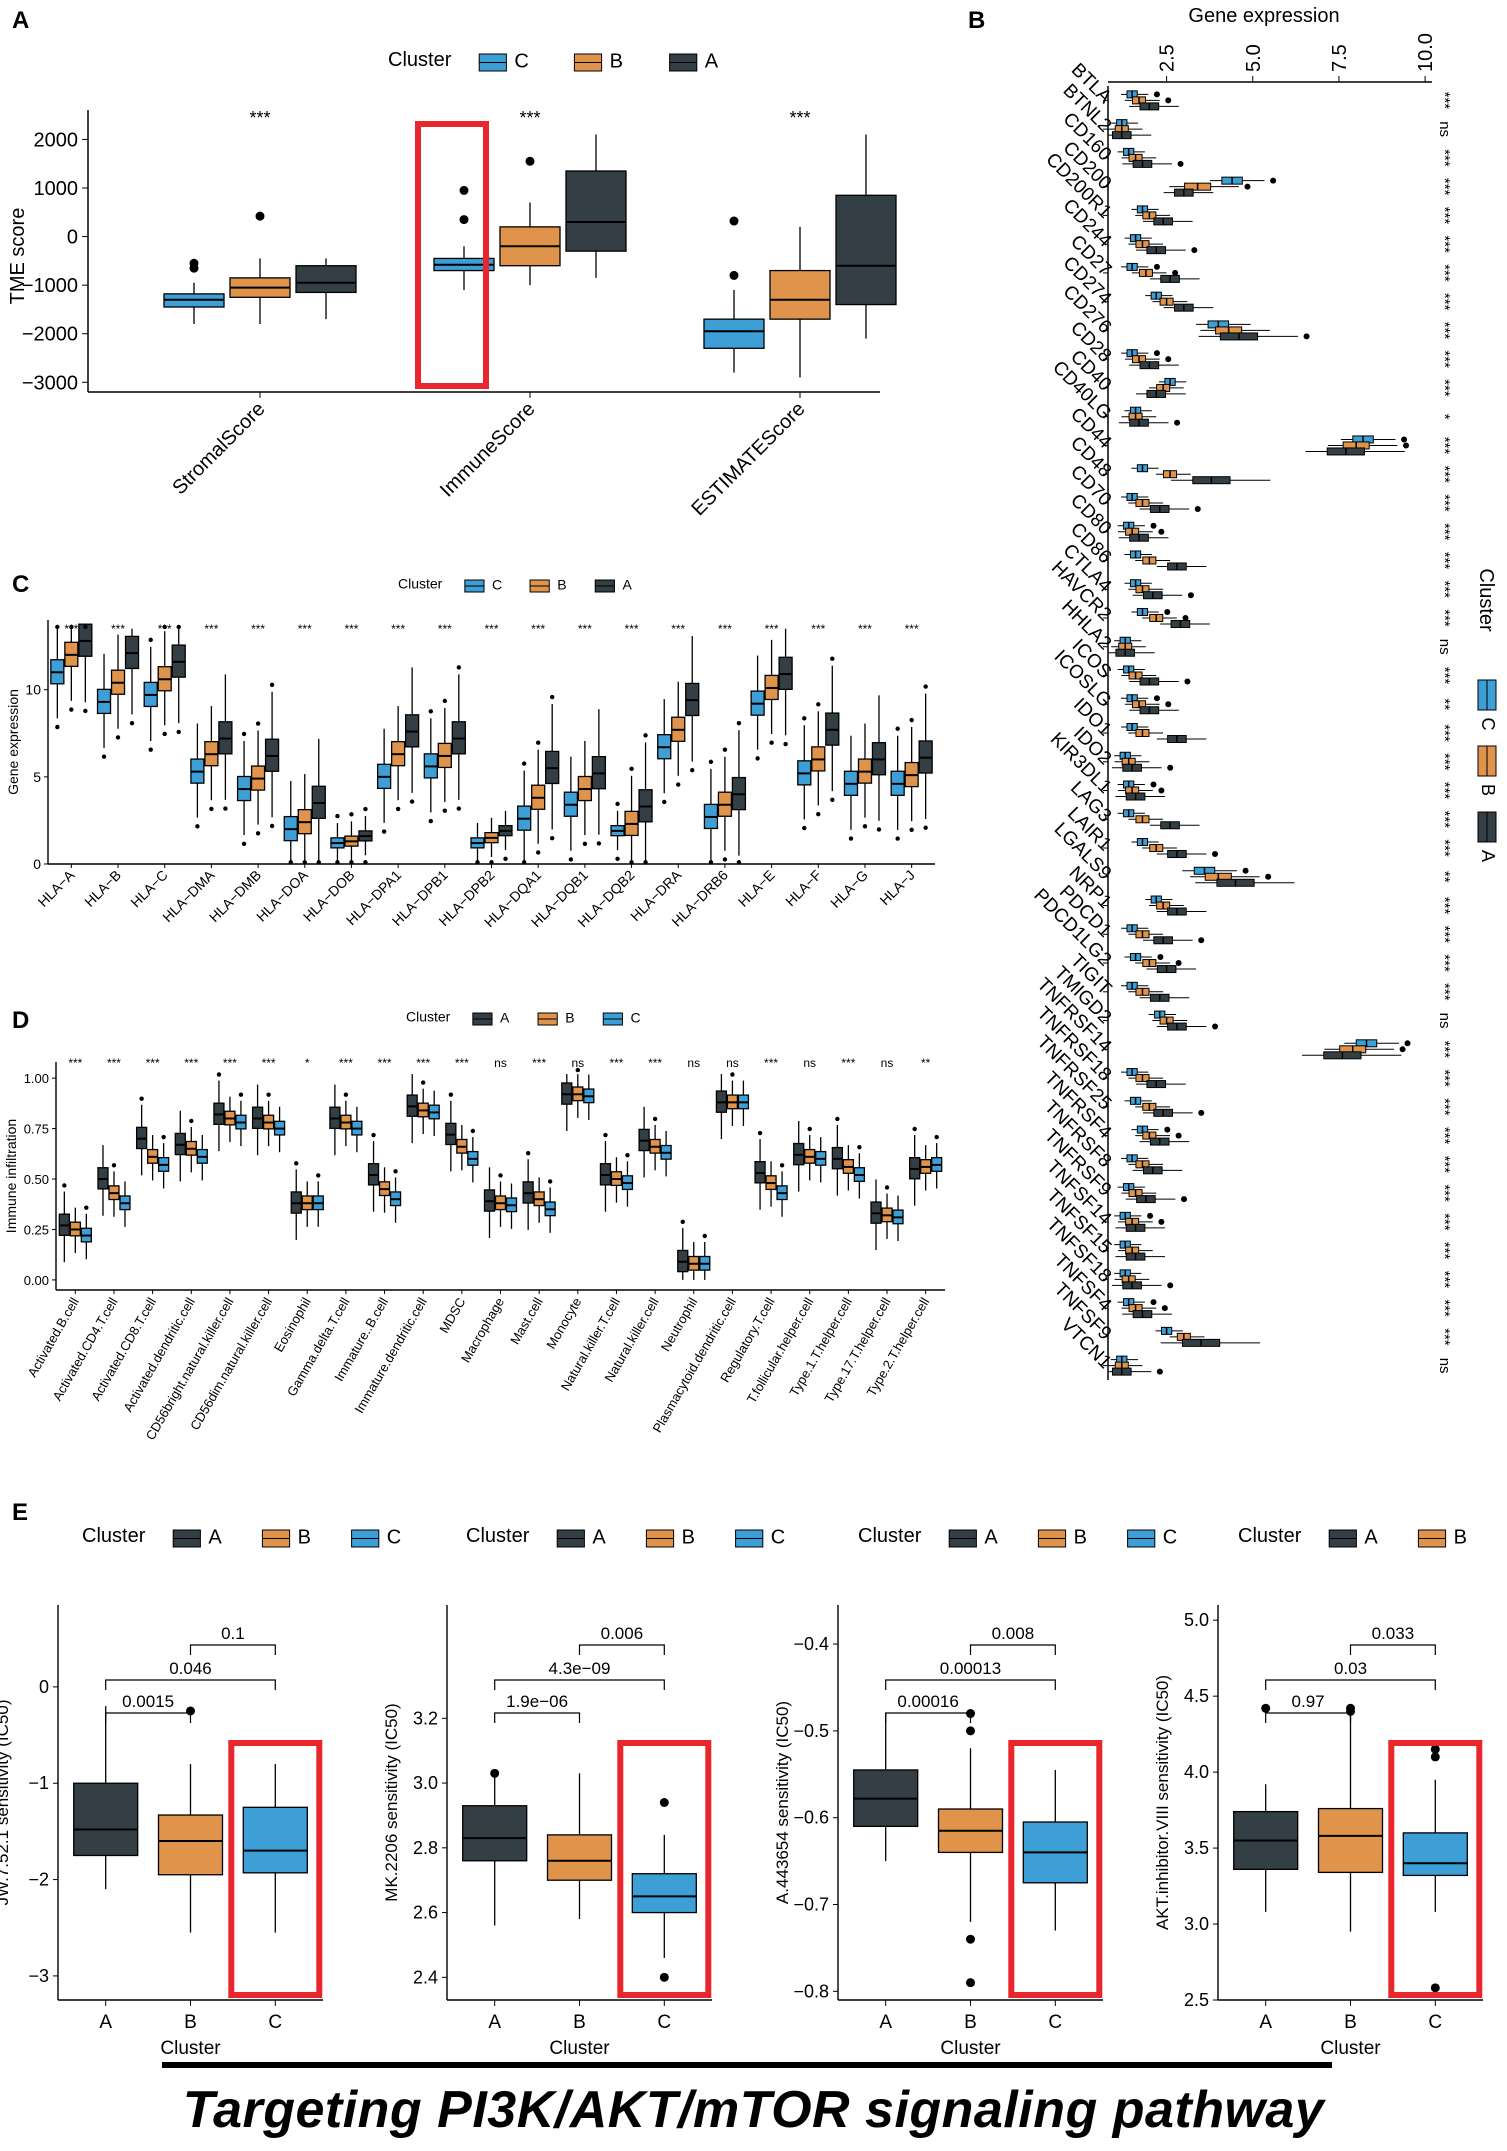 The image size is (1507, 2151). Describe the element at coordinates (577, 1063) in the screenshot. I see `significance-label: ns` at that location.